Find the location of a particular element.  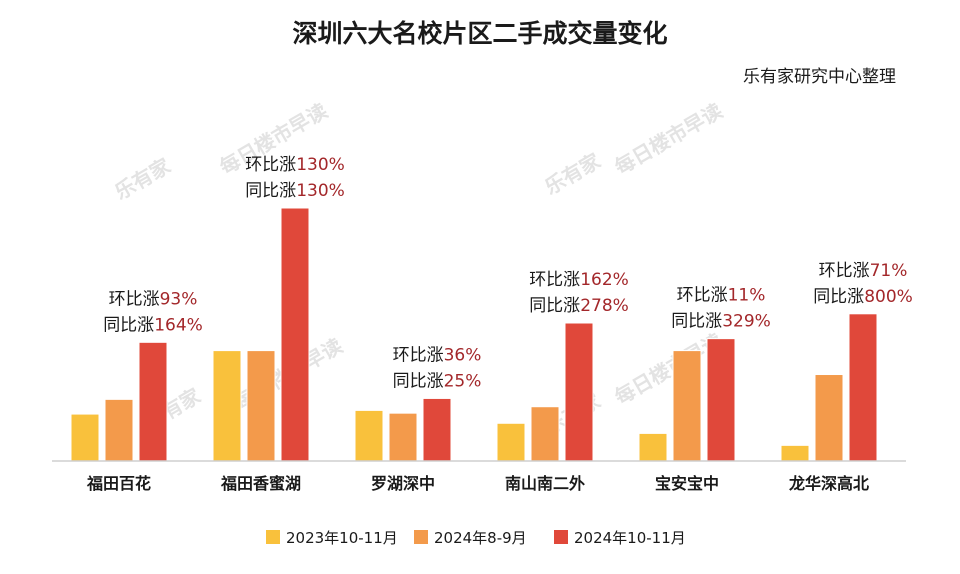

mom-value: 162% is located at coordinates (604, 280).